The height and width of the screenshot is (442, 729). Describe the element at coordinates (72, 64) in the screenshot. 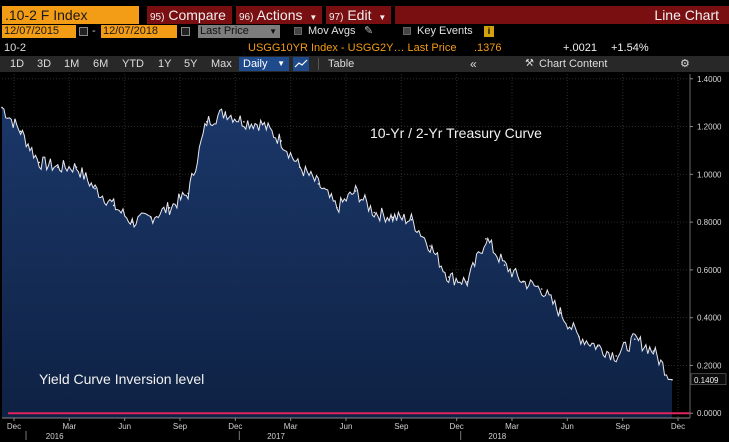

I see `range-1m-button: 1M` at that location.